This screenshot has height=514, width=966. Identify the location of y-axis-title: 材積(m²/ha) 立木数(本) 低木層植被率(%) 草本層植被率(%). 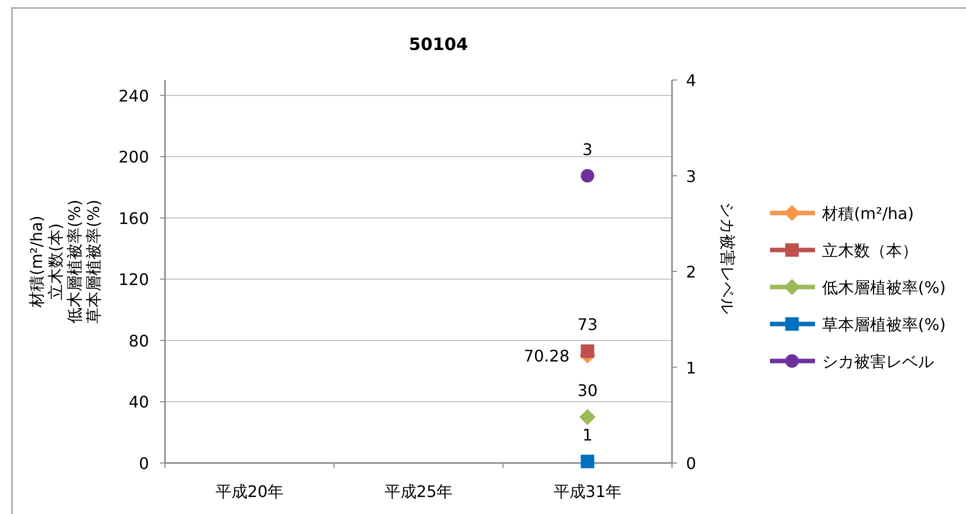
(65, 262).